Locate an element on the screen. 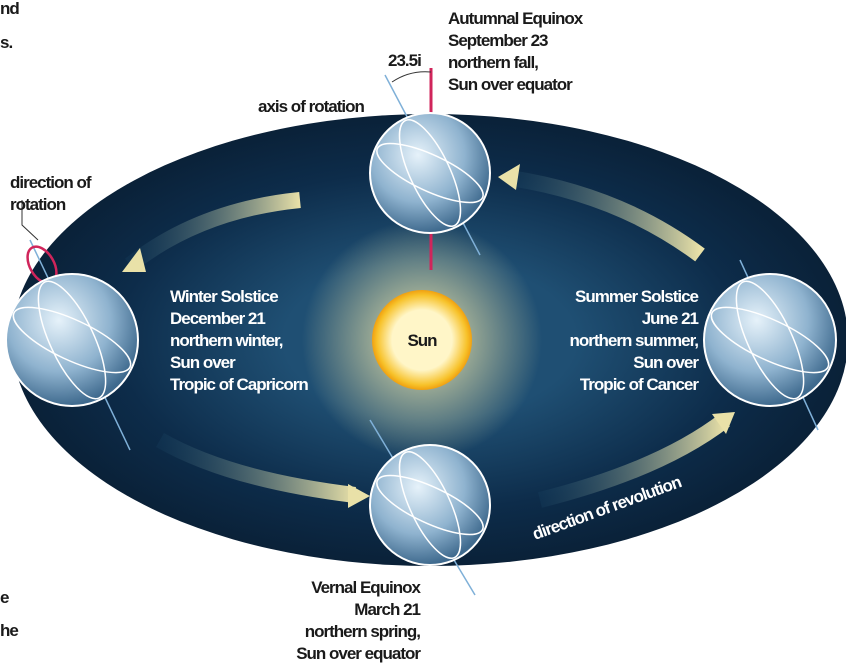 This screenshot has width=846, height=669. season-label: December 21 is located at coordinates (217, 318).